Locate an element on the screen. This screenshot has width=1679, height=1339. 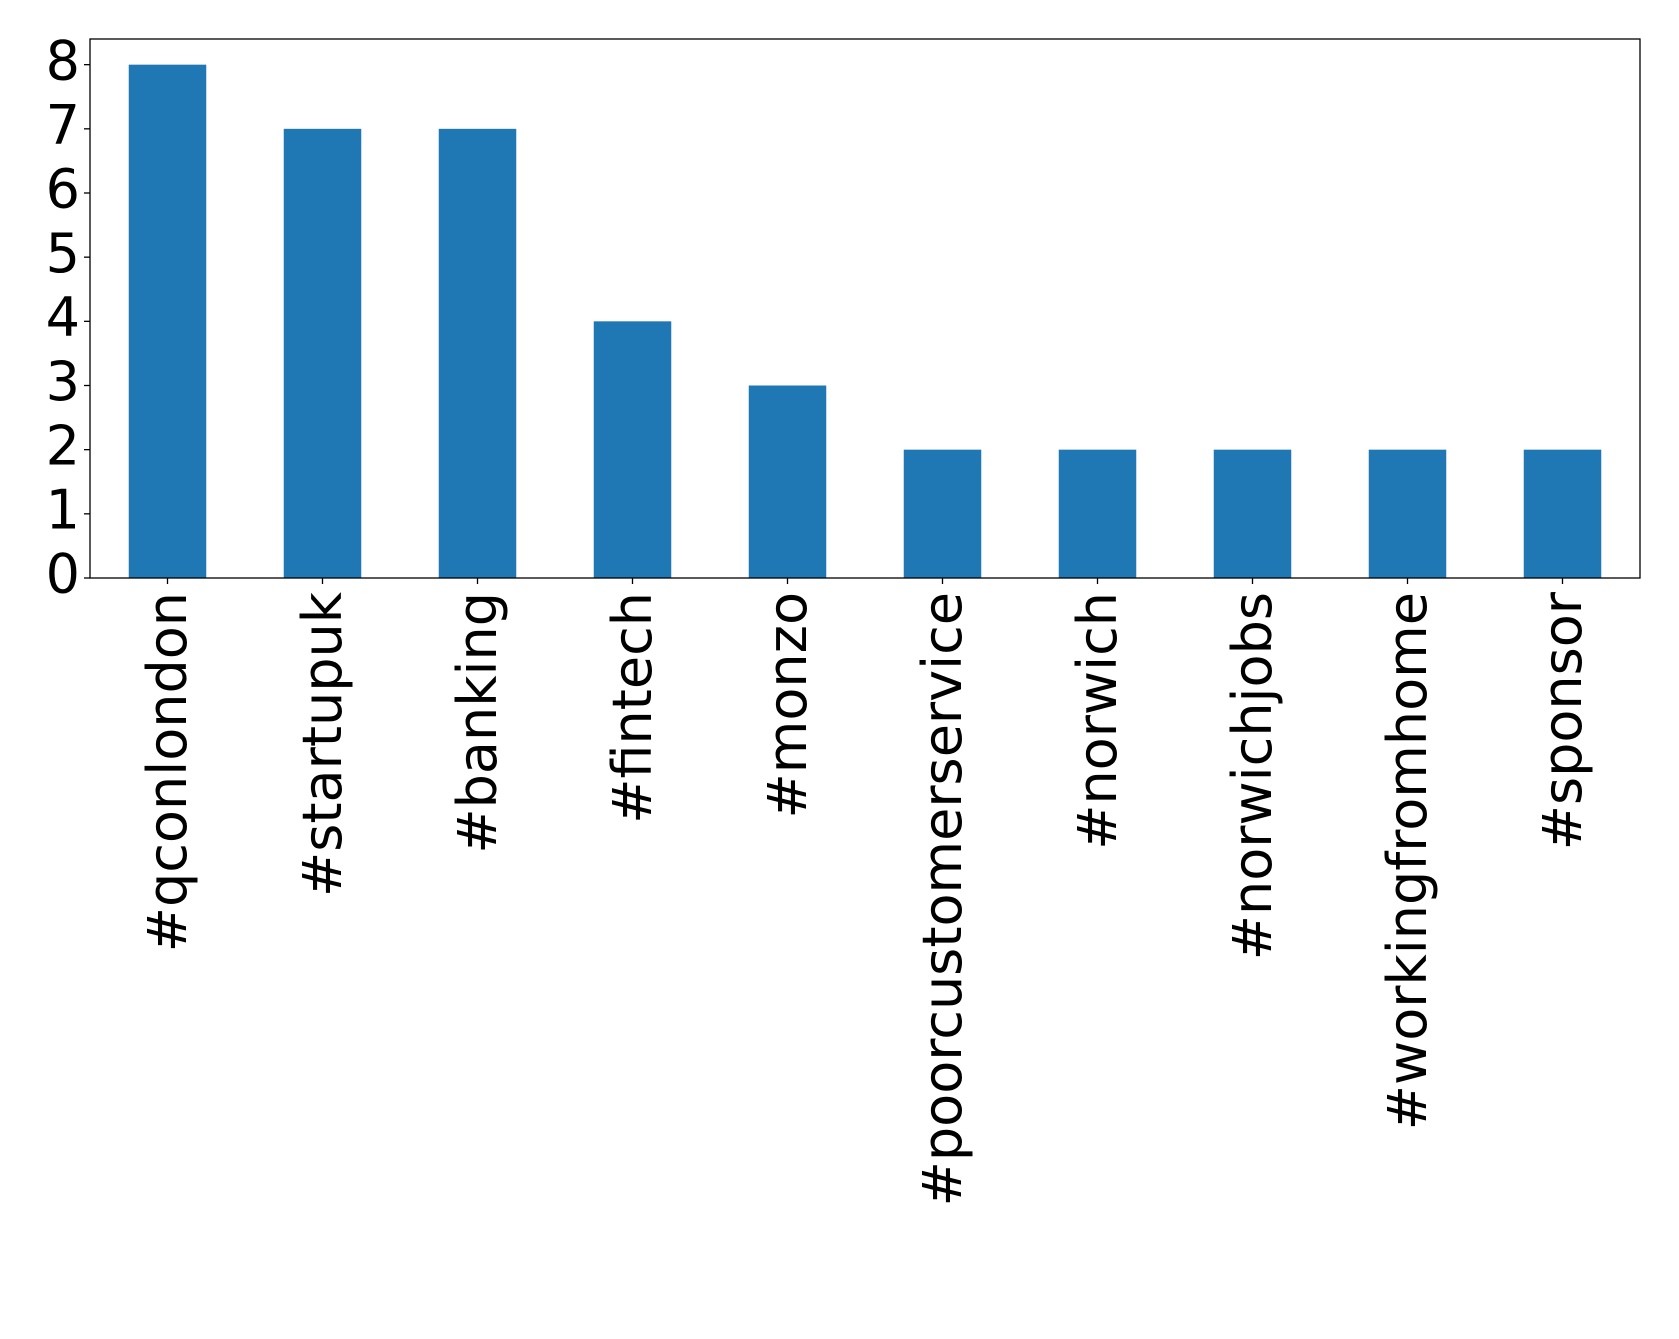
y-tick-label: 2 is located at coordinates (63, 445).